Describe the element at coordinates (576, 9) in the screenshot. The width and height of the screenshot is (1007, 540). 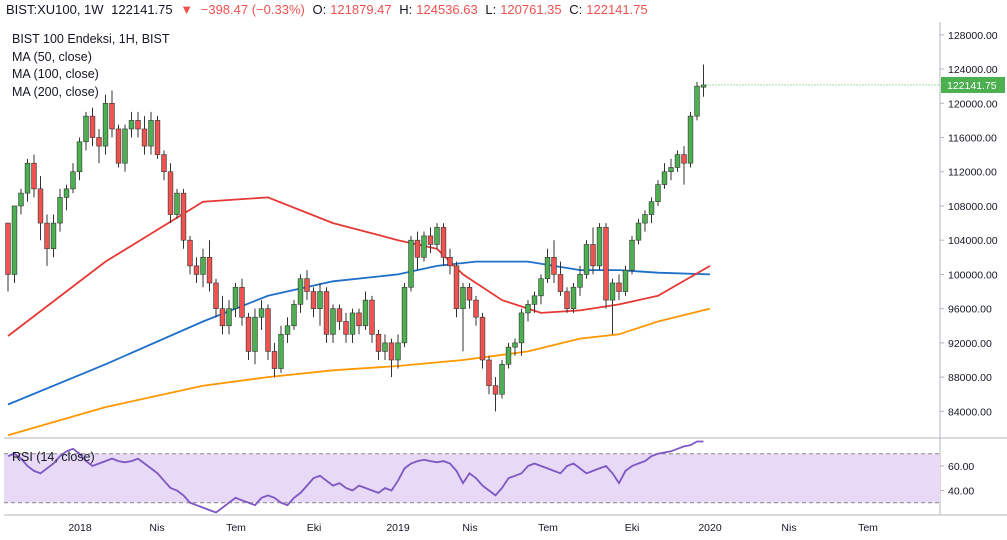
I see `close-label: C:` at that location.